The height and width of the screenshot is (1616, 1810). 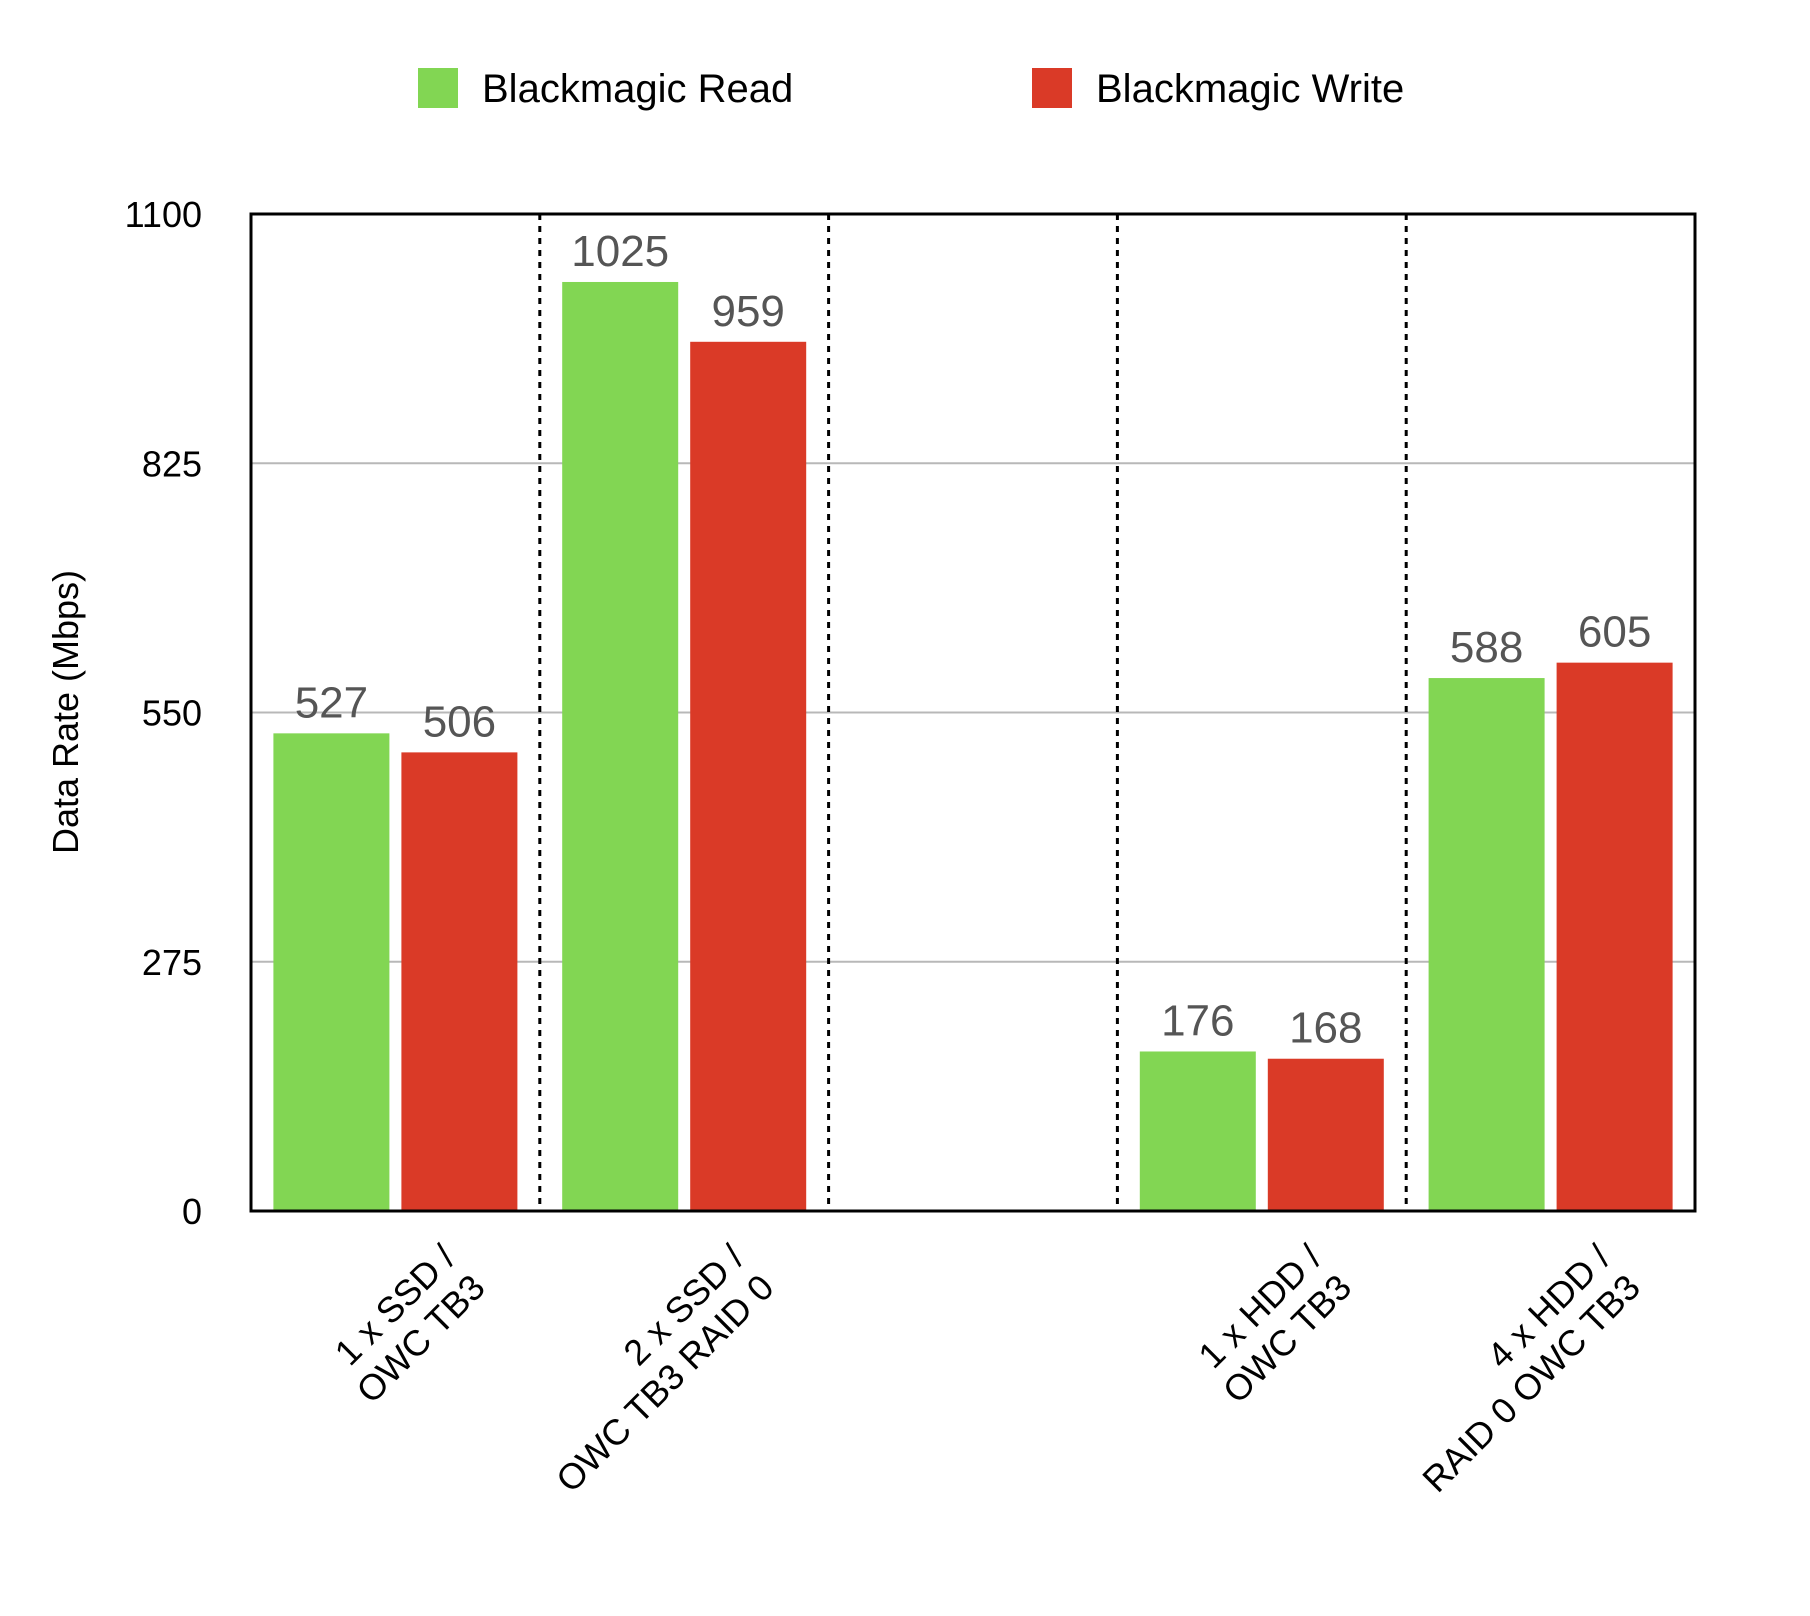 What do you see at coordinates (459, 721) in the screenshot?
I see `data-label: 506` at bounding box center [459, 721].